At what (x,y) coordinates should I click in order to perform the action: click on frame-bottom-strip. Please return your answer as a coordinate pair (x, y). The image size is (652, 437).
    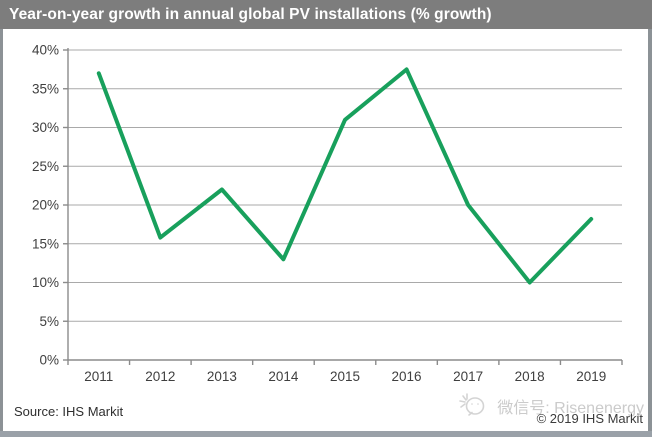
    Looking at the image, I should click on (326, 434).